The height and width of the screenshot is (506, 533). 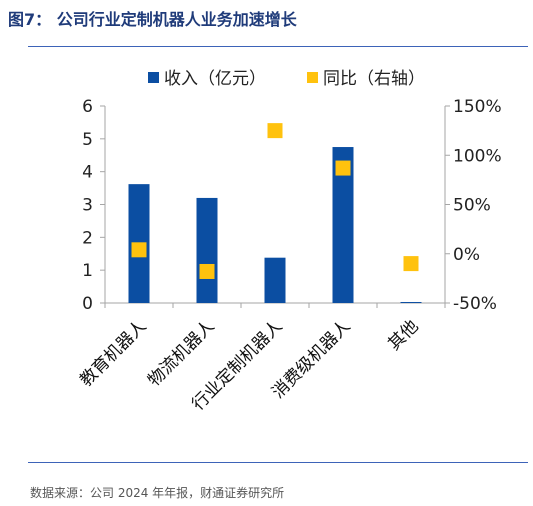 What do you see at coordinates (403, 335) in the screenshot?
I see `category-label: 其他` at bounding box center [403, 335].